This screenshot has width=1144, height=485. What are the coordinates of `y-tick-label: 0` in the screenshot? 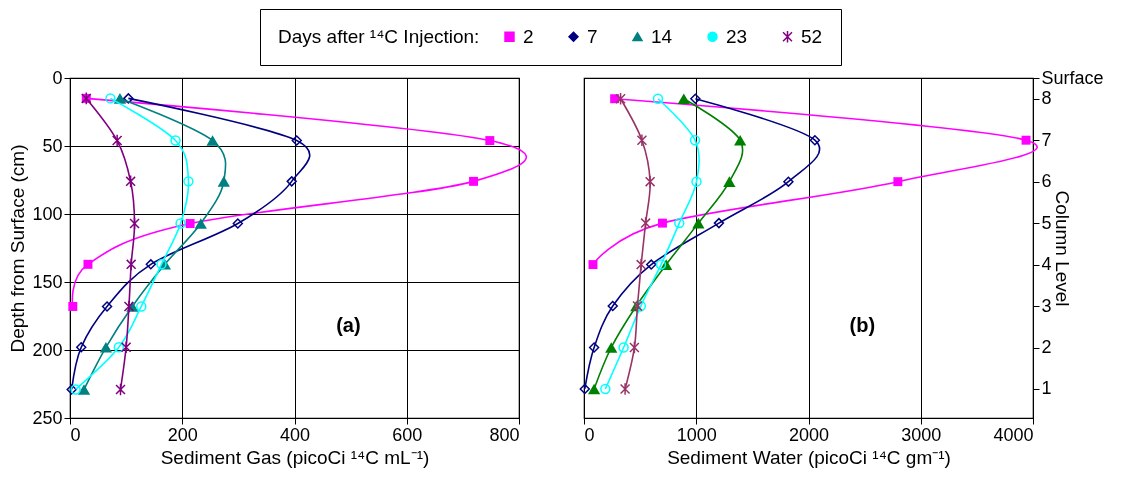 It's located at (57, 77).